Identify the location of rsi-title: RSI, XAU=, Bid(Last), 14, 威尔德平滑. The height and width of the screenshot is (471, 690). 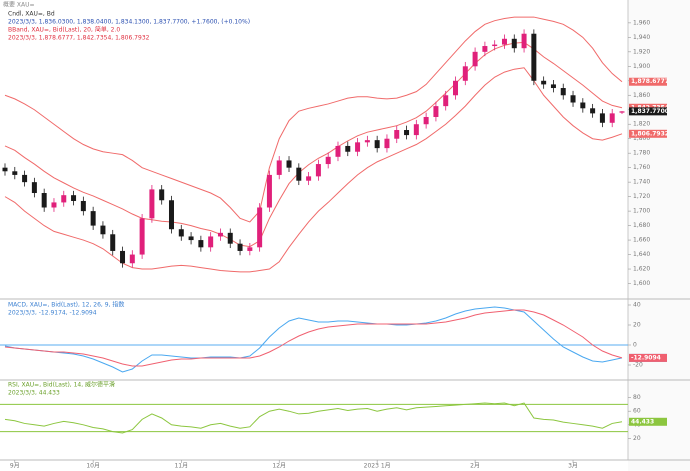
(61, 385).